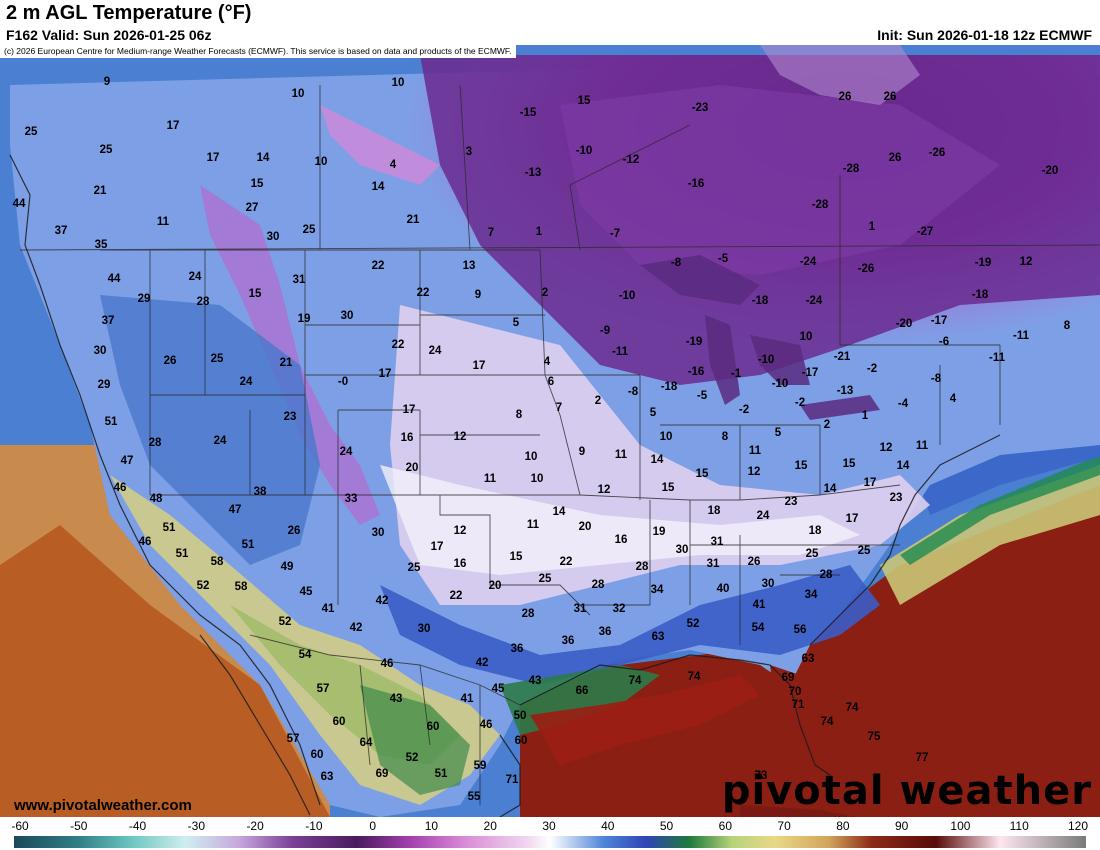  Describe the element at coordinates (666, 826) in the screenshot. I see `legend-tick-label: 50` at that location.